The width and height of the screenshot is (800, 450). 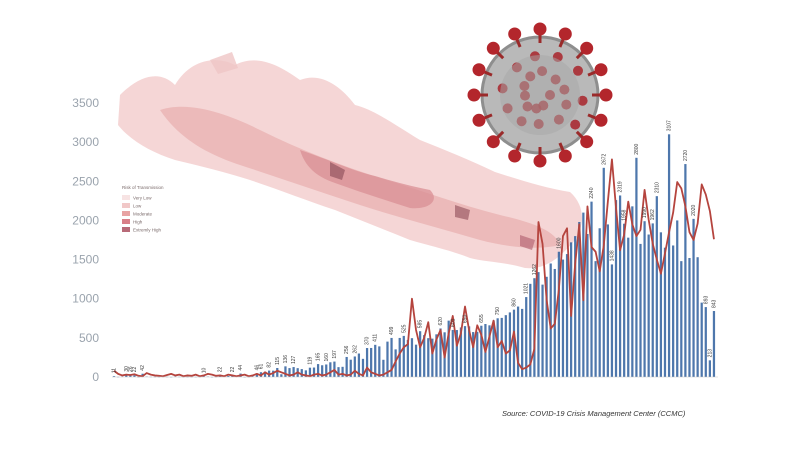 What do you see at coordinates (694, 210) in the screenshot?
I see `bar-data-label: 2020` at bounding box center [694, 210].